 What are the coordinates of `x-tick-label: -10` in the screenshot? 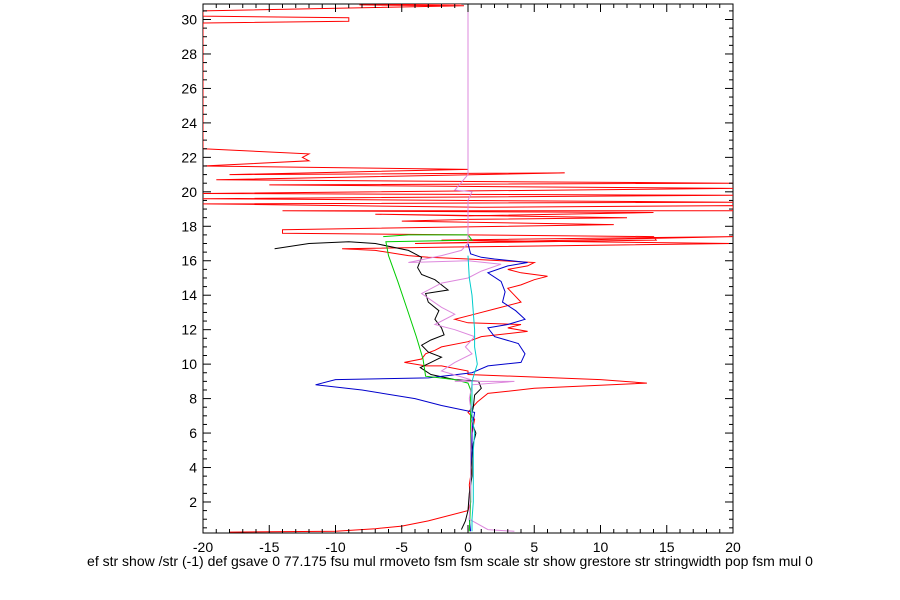 It's located at (335, 547).